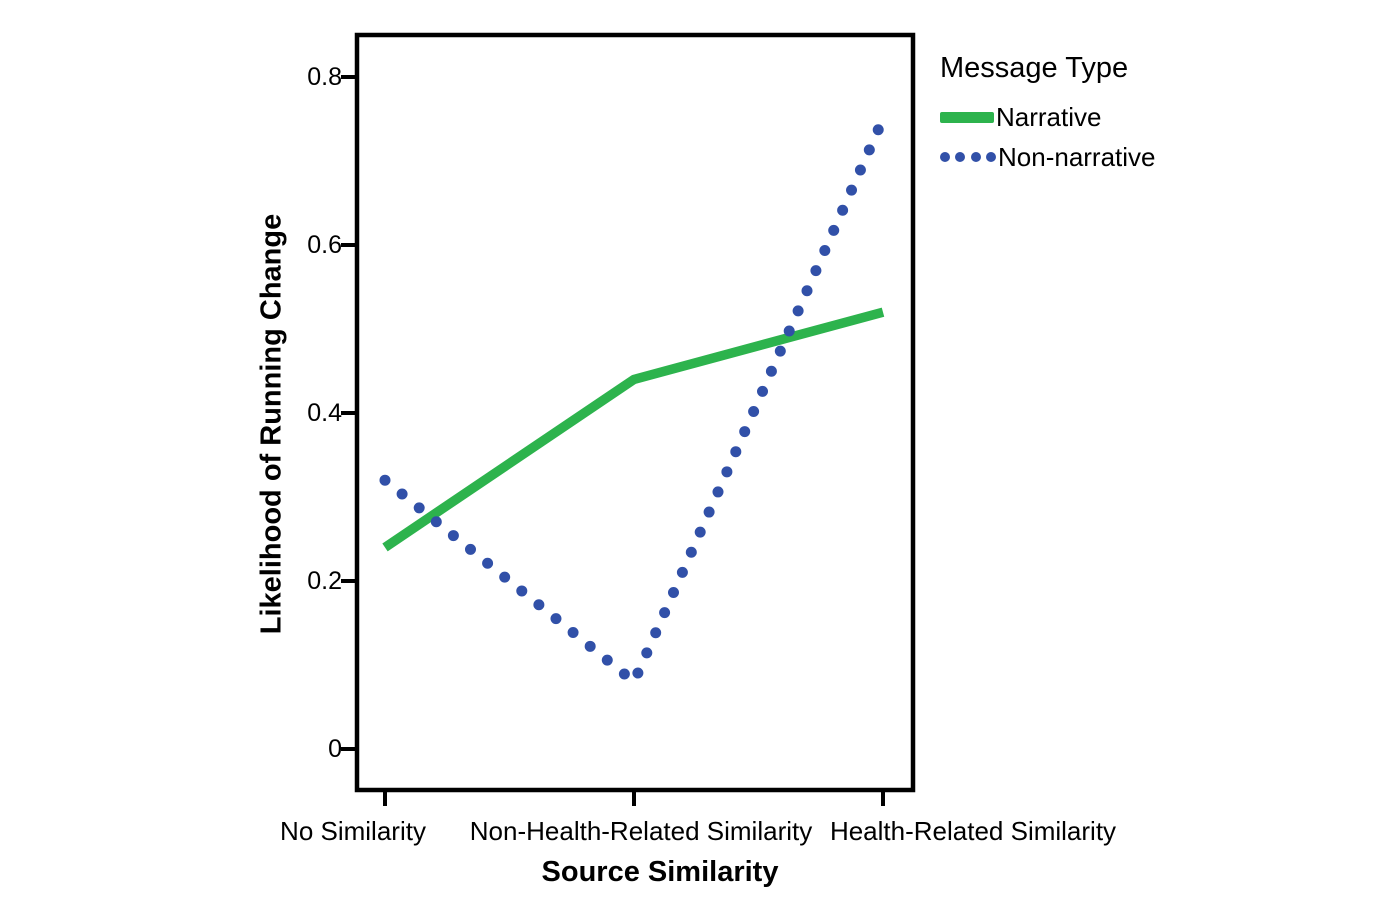  Describe the element at coordinates (1077, 156) in the screenshot. I see `legend-item-label: Non-narrative` at that location.